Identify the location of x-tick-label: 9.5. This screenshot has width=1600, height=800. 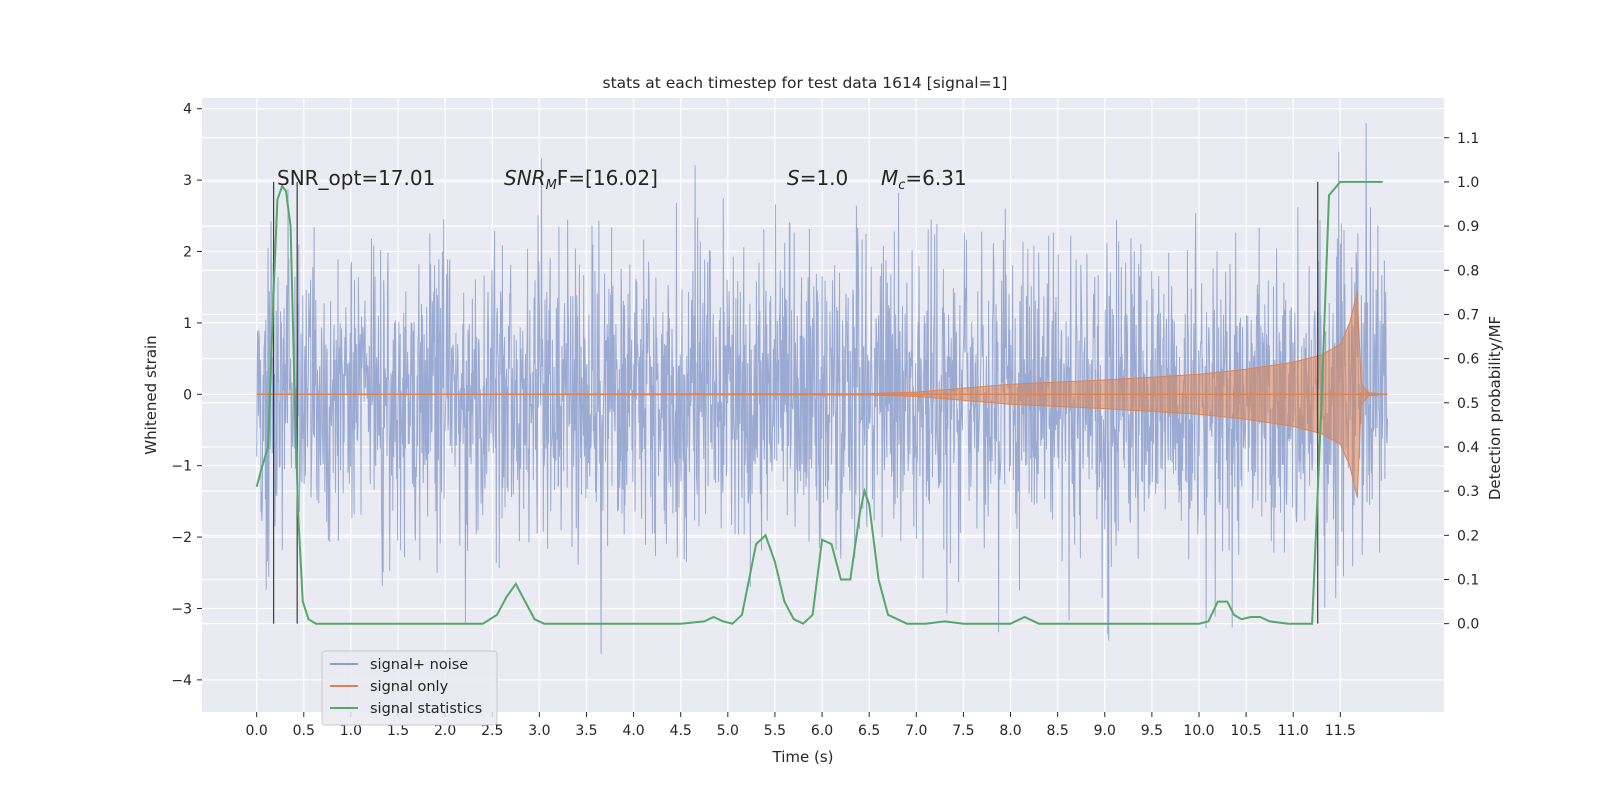
(1152, 731).